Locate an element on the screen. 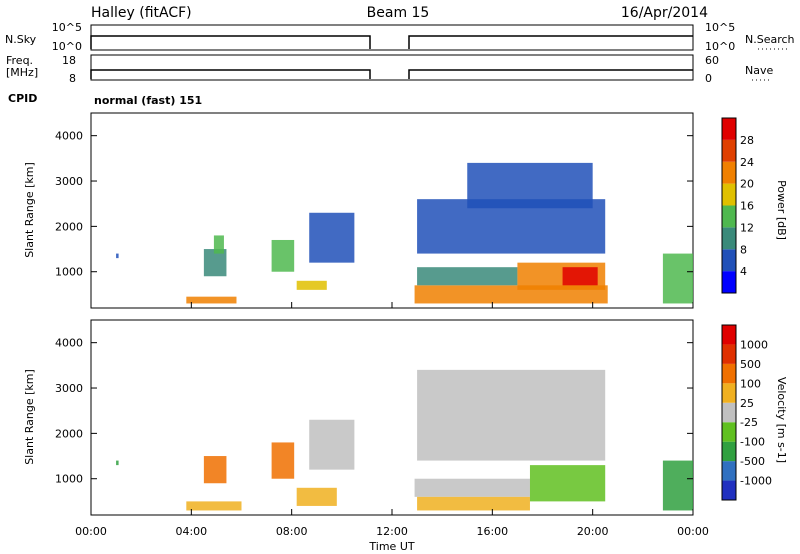 This screenshot has width=800, height=554. freq-trace is located at coordinates (391, 74).